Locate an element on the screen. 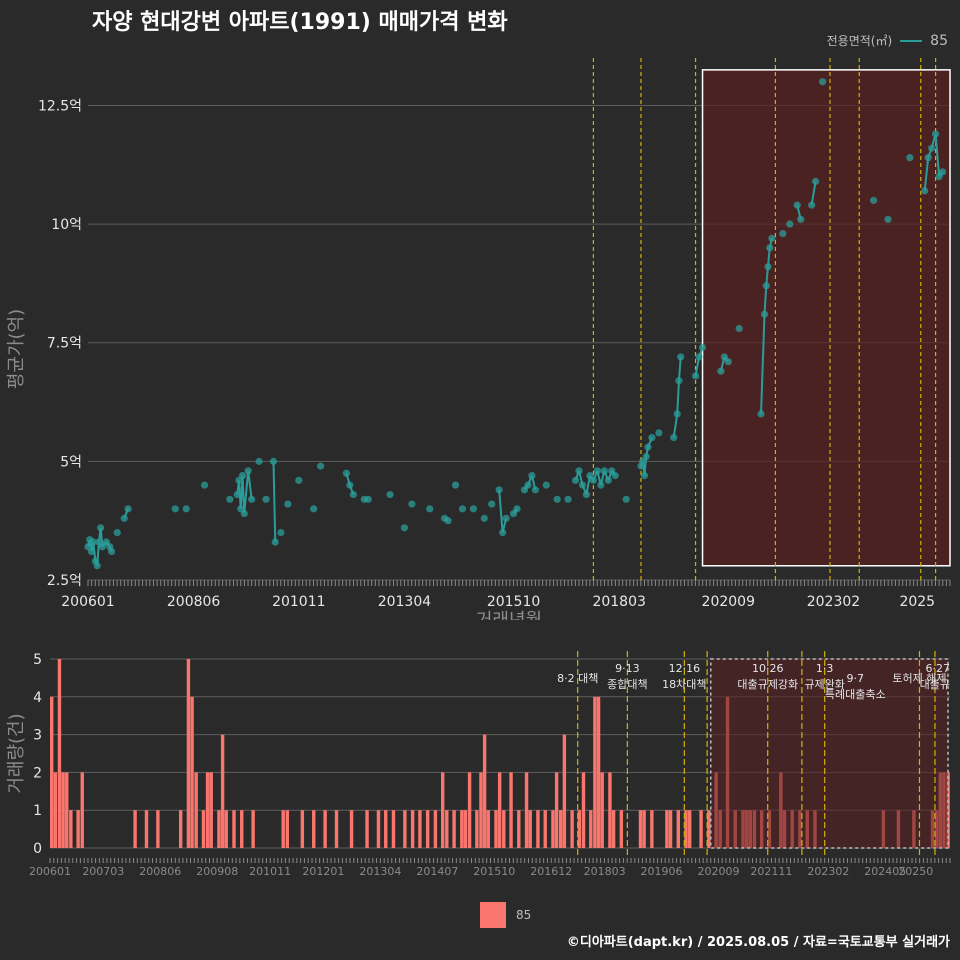  x-tick-label: 200703 is located at coordinates (103, 871).